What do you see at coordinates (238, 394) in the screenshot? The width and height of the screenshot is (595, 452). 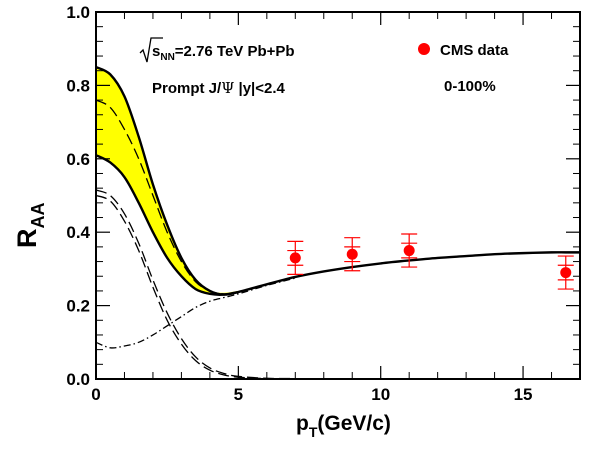 I see `x-tick-label: 5` at bounding box center [238, 394].